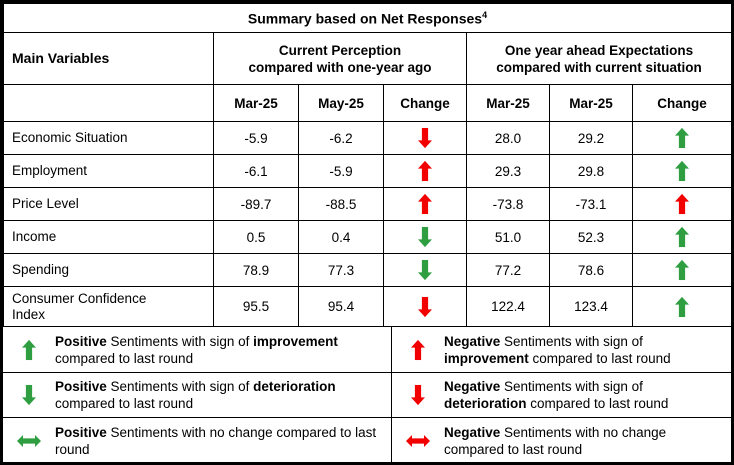 This screenshot has width=734, height=465. I want to click on table-title: Summary based on Net Responses4, so click(367, 18).